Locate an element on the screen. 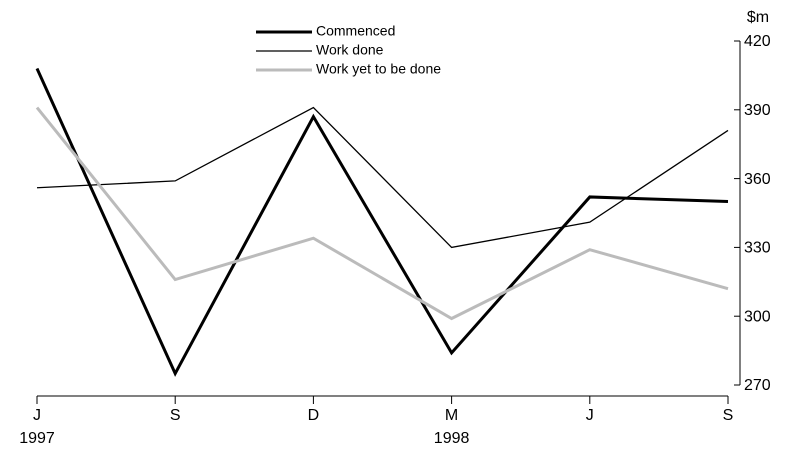  x-tick-label: M is located at coordinates (451, 415).